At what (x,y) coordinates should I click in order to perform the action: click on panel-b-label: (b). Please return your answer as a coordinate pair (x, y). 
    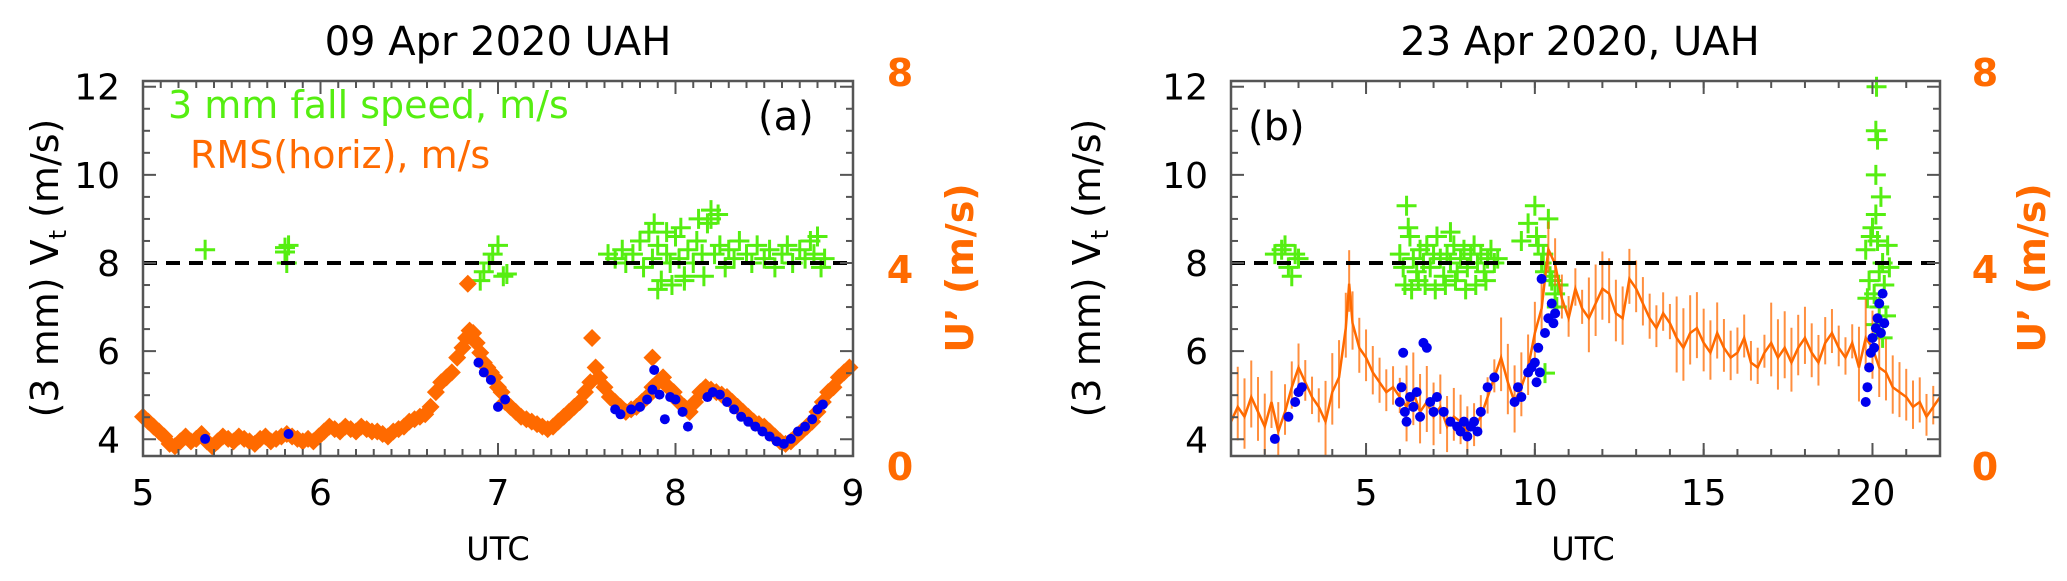
    Looking at the image, I should click on (1276, 127).